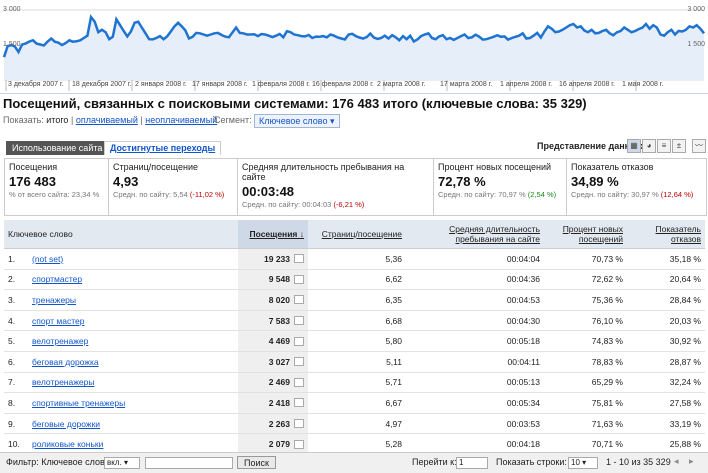  Describe the element at coordinates (542, 194) in the screenshot. I see `metric-delta: (2,54 %)` at that location.